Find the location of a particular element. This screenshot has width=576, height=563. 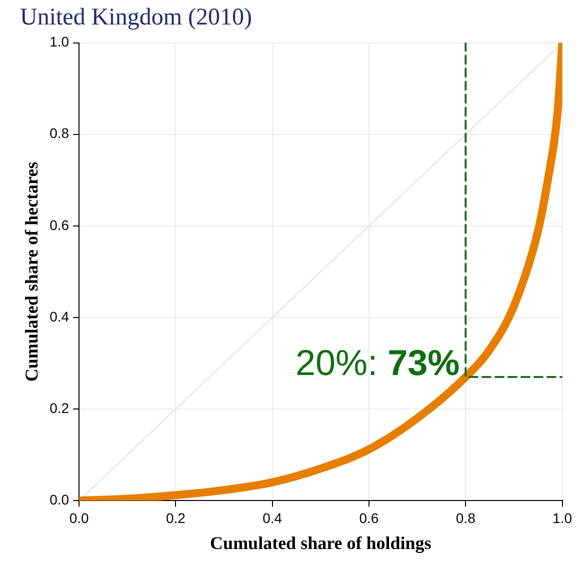

y-tick-label: 0.8 is located at coordinates (60, 133).